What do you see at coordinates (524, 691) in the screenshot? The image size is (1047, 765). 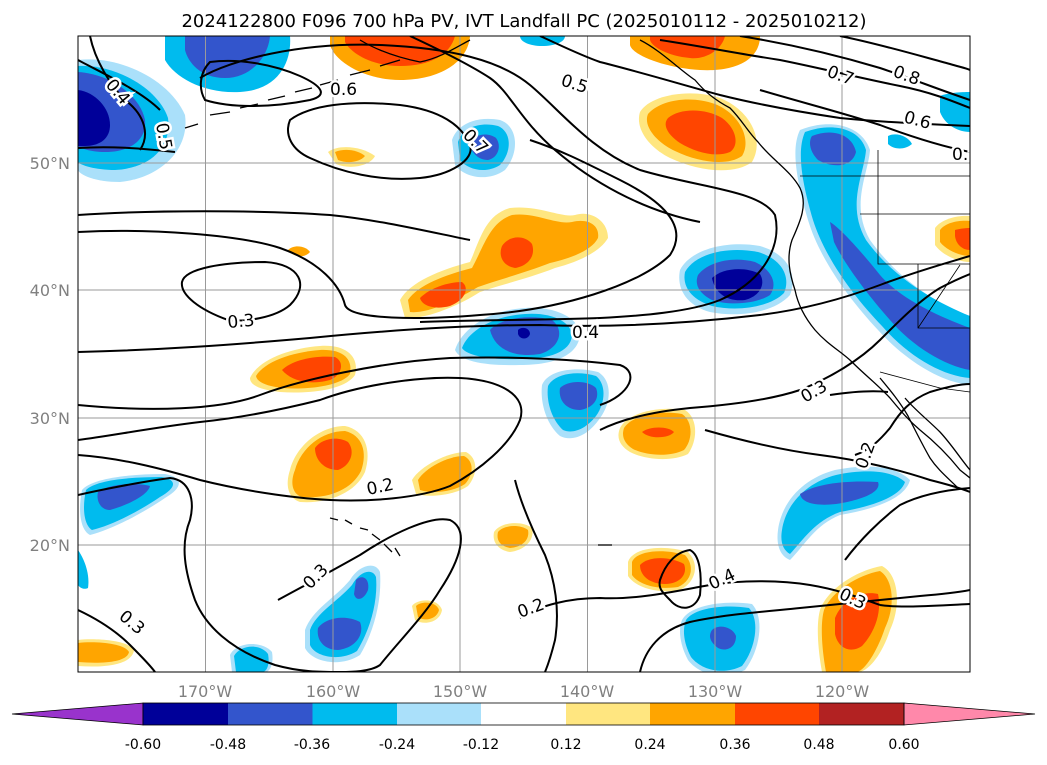 I see `longitude-tick-labels: 170°W 160°W 150°W 140°W 130°W 120°W` at bounding box center [524, 691].